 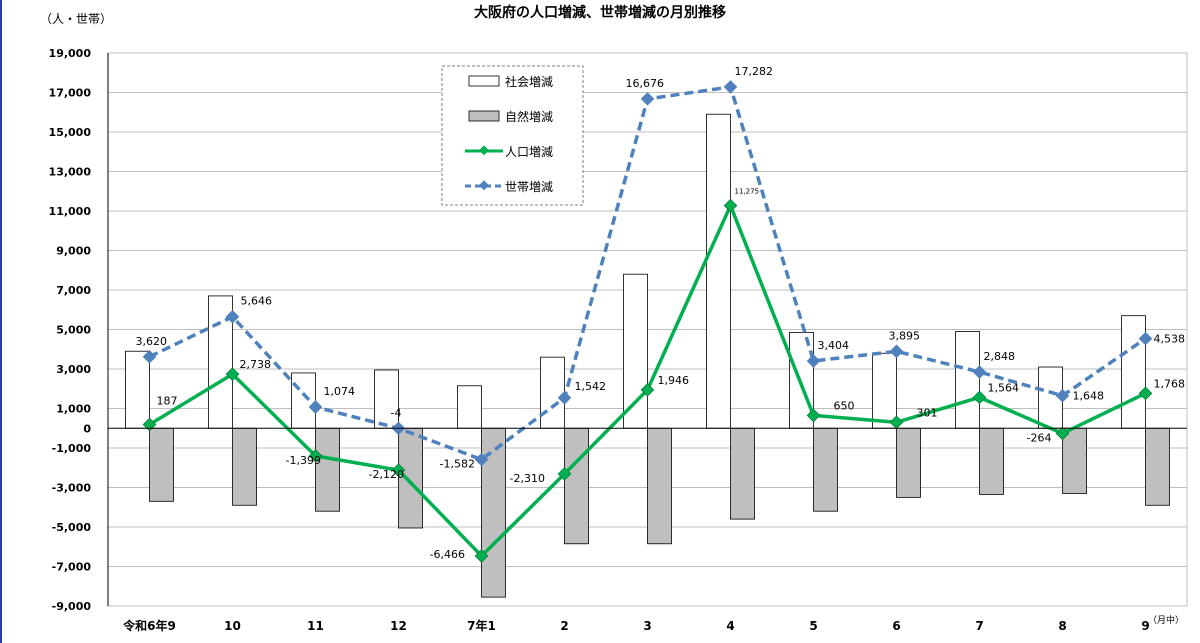 I want to click on chart-title: 大阪府の人口増減、世帯増減の月別推移, so click(x=600, y=12).